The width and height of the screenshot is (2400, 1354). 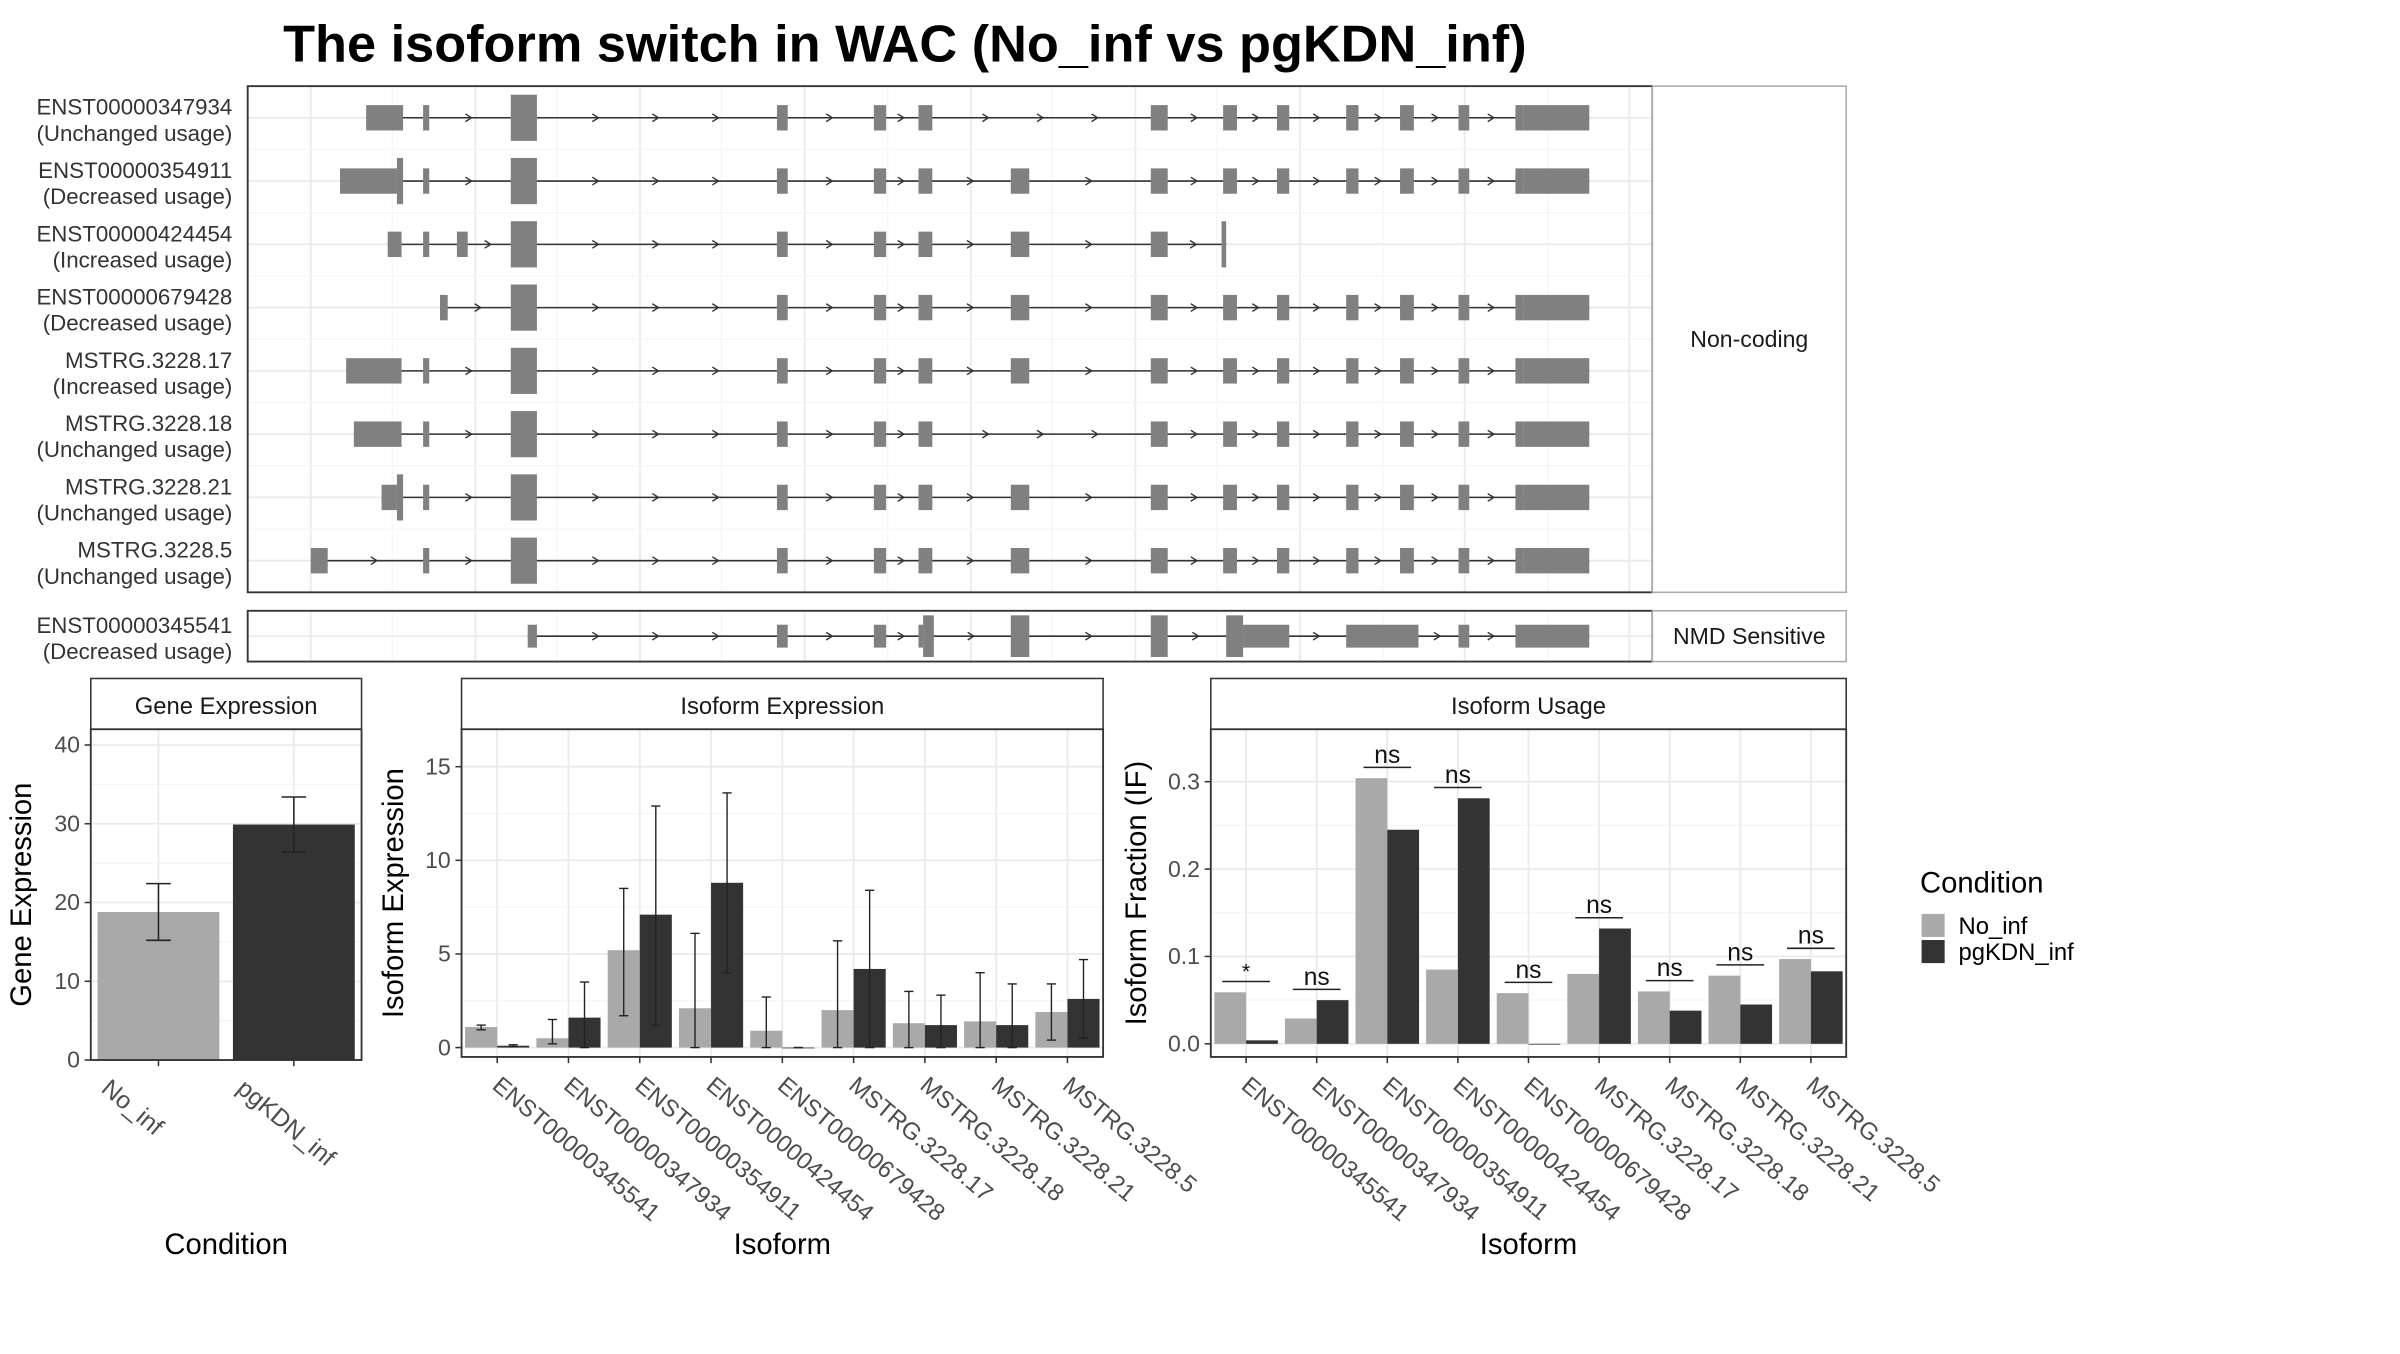 What do you see at coordinates (134, 625) in the screenshot?
I see `transcript-id-label: ENST00000345541` at bounding box center [134, 625].